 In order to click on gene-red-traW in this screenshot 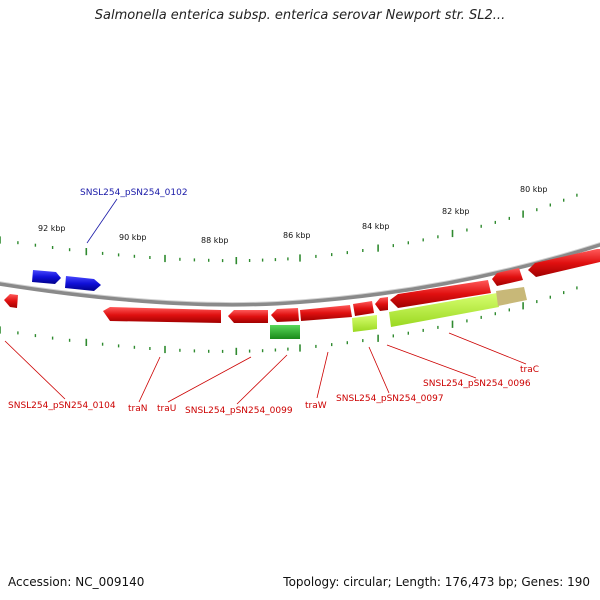, I will do `click(326, 313)`.